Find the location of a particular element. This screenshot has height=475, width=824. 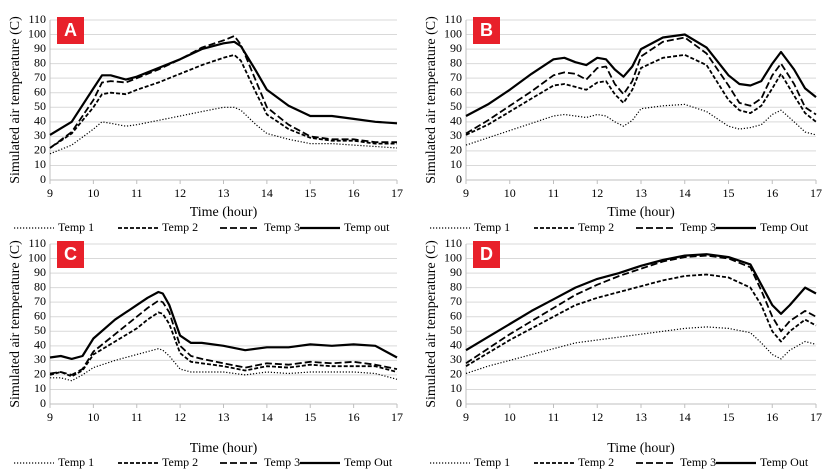

y-tick-label: 50 is located at coordinates (456, 106).